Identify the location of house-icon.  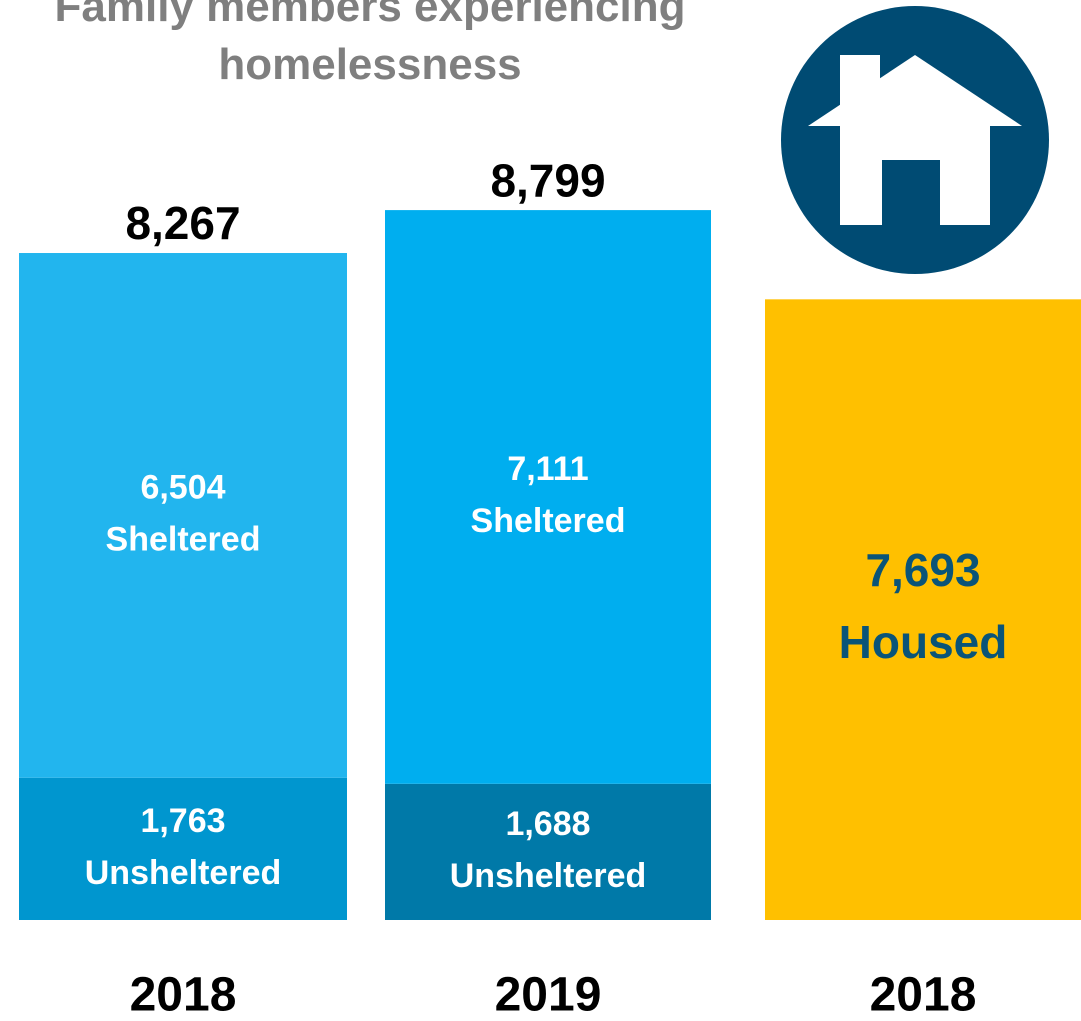
(915, 140).